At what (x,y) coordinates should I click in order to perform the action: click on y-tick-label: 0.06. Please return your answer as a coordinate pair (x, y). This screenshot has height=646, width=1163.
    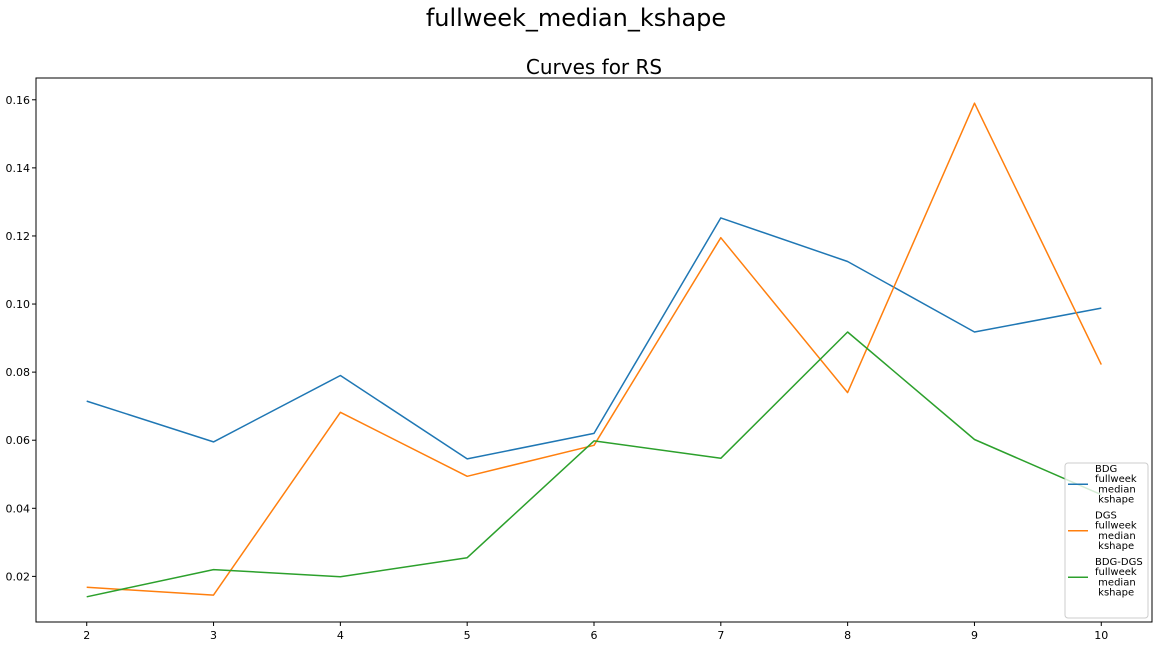
    Looking at the image, I should click on (18, 440).